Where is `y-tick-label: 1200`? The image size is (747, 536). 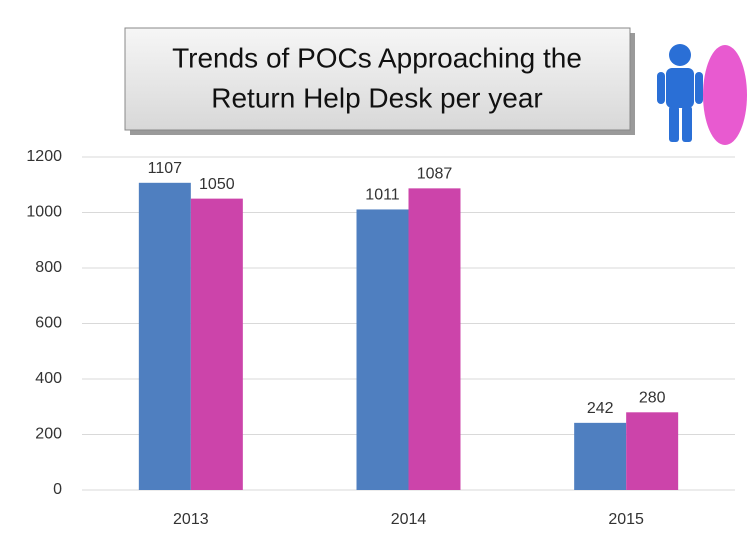
y-tick-label: 1200 is located at coordinates (44, 156).